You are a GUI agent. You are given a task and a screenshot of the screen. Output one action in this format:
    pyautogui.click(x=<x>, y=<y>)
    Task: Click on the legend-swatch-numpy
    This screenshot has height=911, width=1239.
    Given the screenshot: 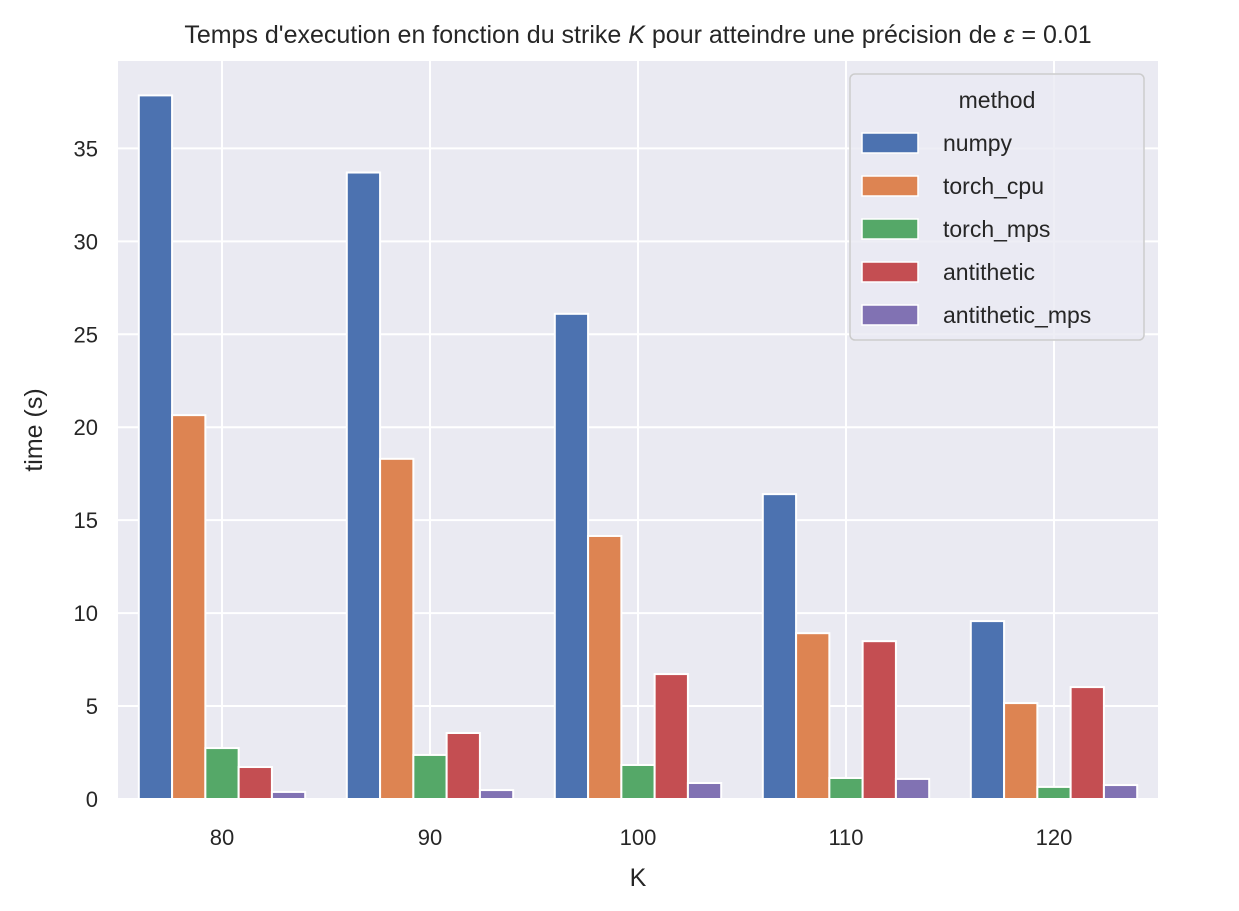 What is the action you would take?
    pyautogui.click(x=890, y=143)
    